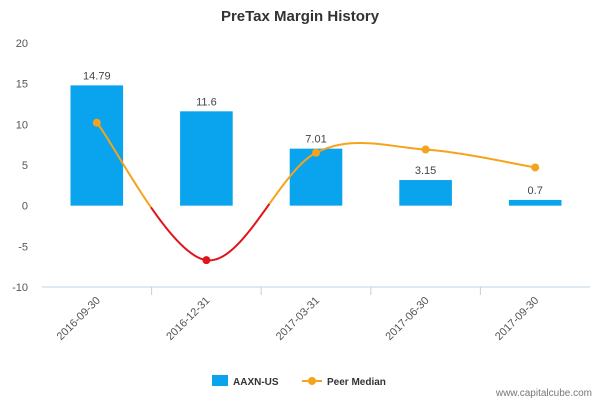 The width and height of the screenshot is (600, 400). What do you see at coordinates (300, 16) in the screenshot?
I see `chart-title: PreTax Margin History` at bounding box center [300, 16].